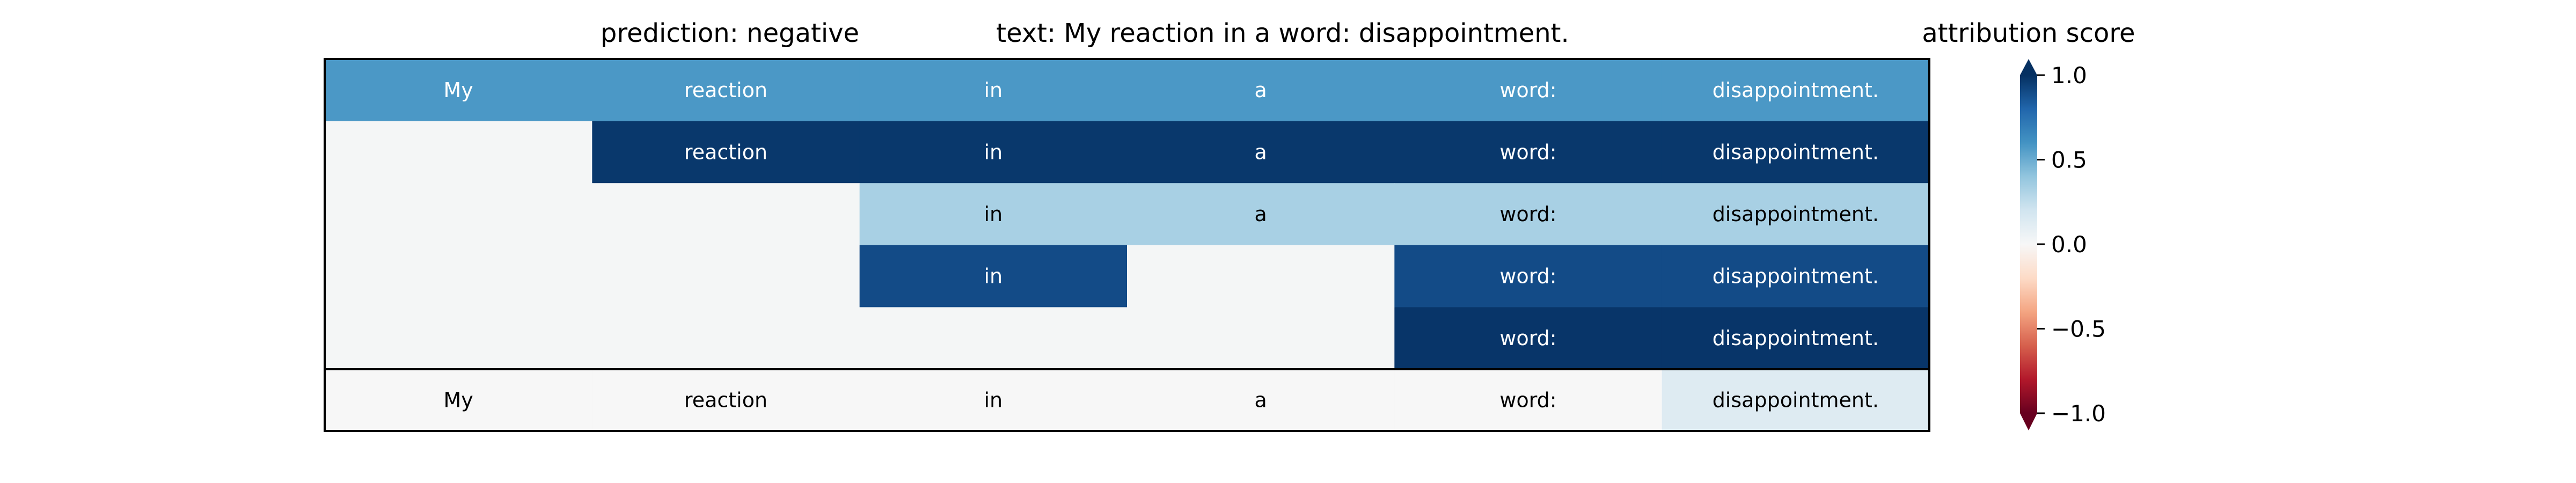 This screenshot has width=2576, height=483. I want to click on heatmap-row-1-token-label: My, so click(458, 90).